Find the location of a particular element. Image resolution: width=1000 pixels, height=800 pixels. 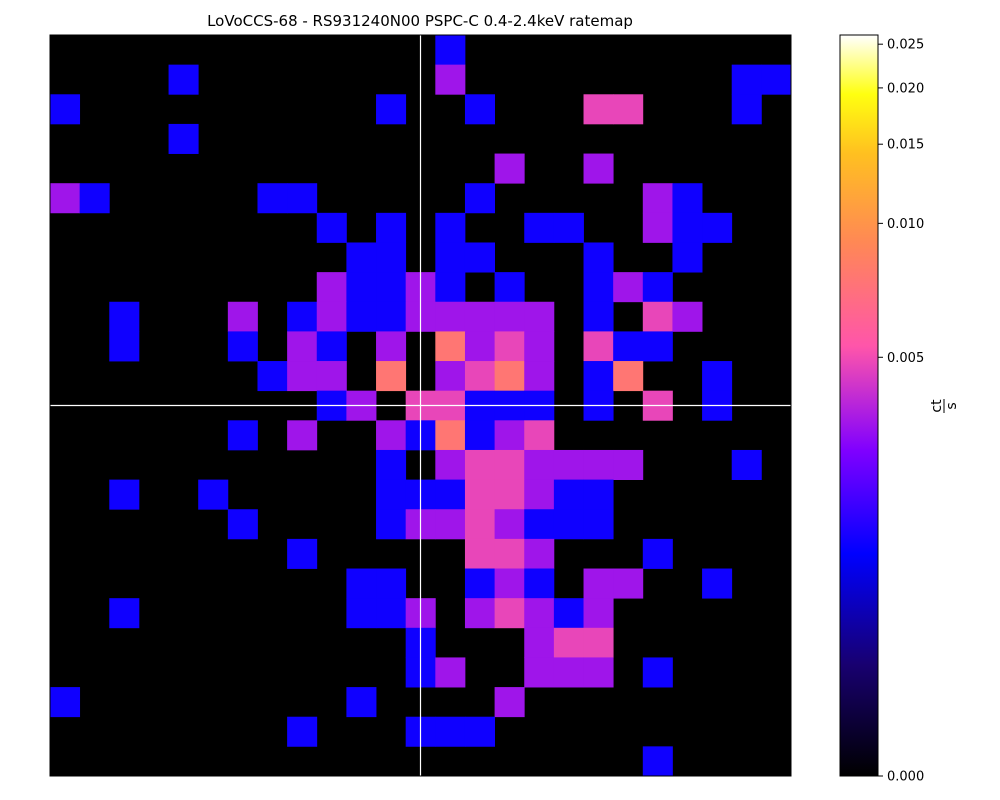

colorbar-ticks: 0.000 0.005 0.010 0.015 0.020 0.025 is located at coordinates (901, 411).